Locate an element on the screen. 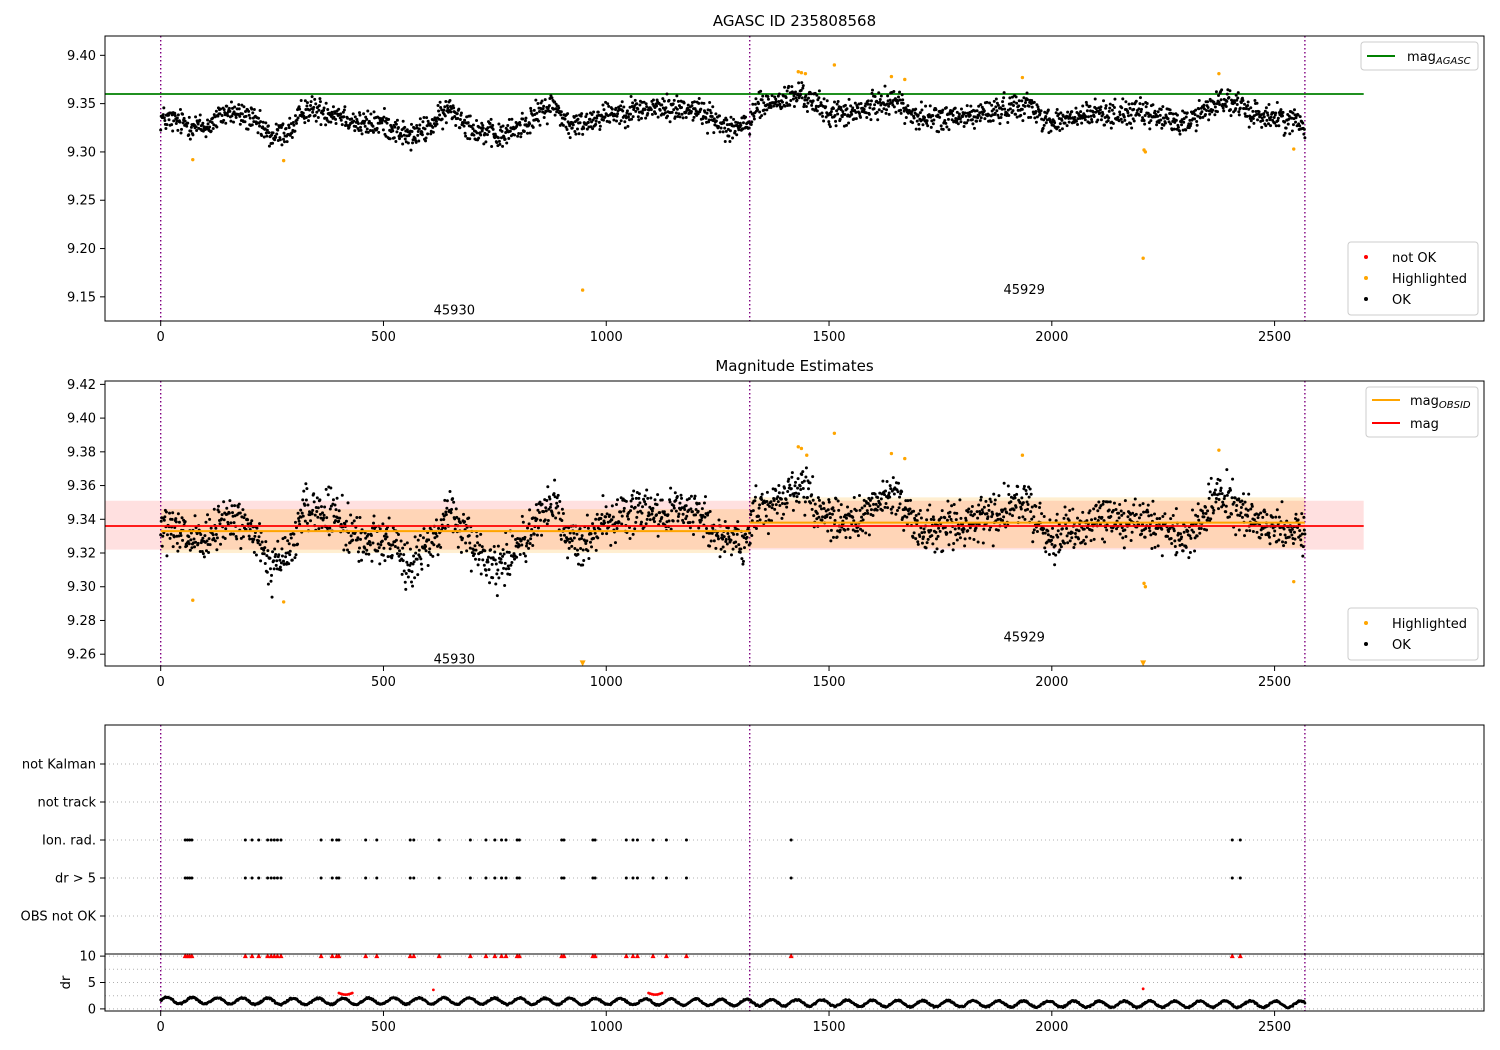  x-tick-label: 1500 is located at coordinates (828, 337).